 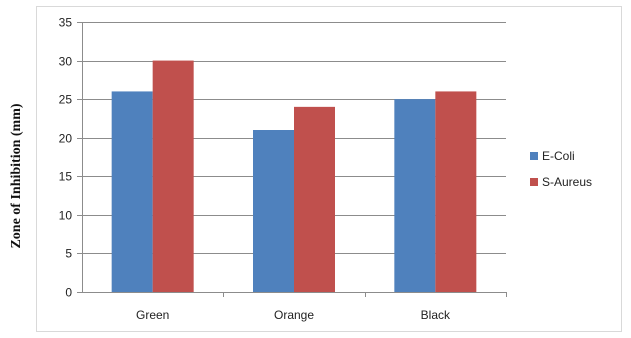 What do you see at coordinates (314, 199) in the screenshot?
I see `bar-s-aureus-orange` at bounding box center [314, 199].